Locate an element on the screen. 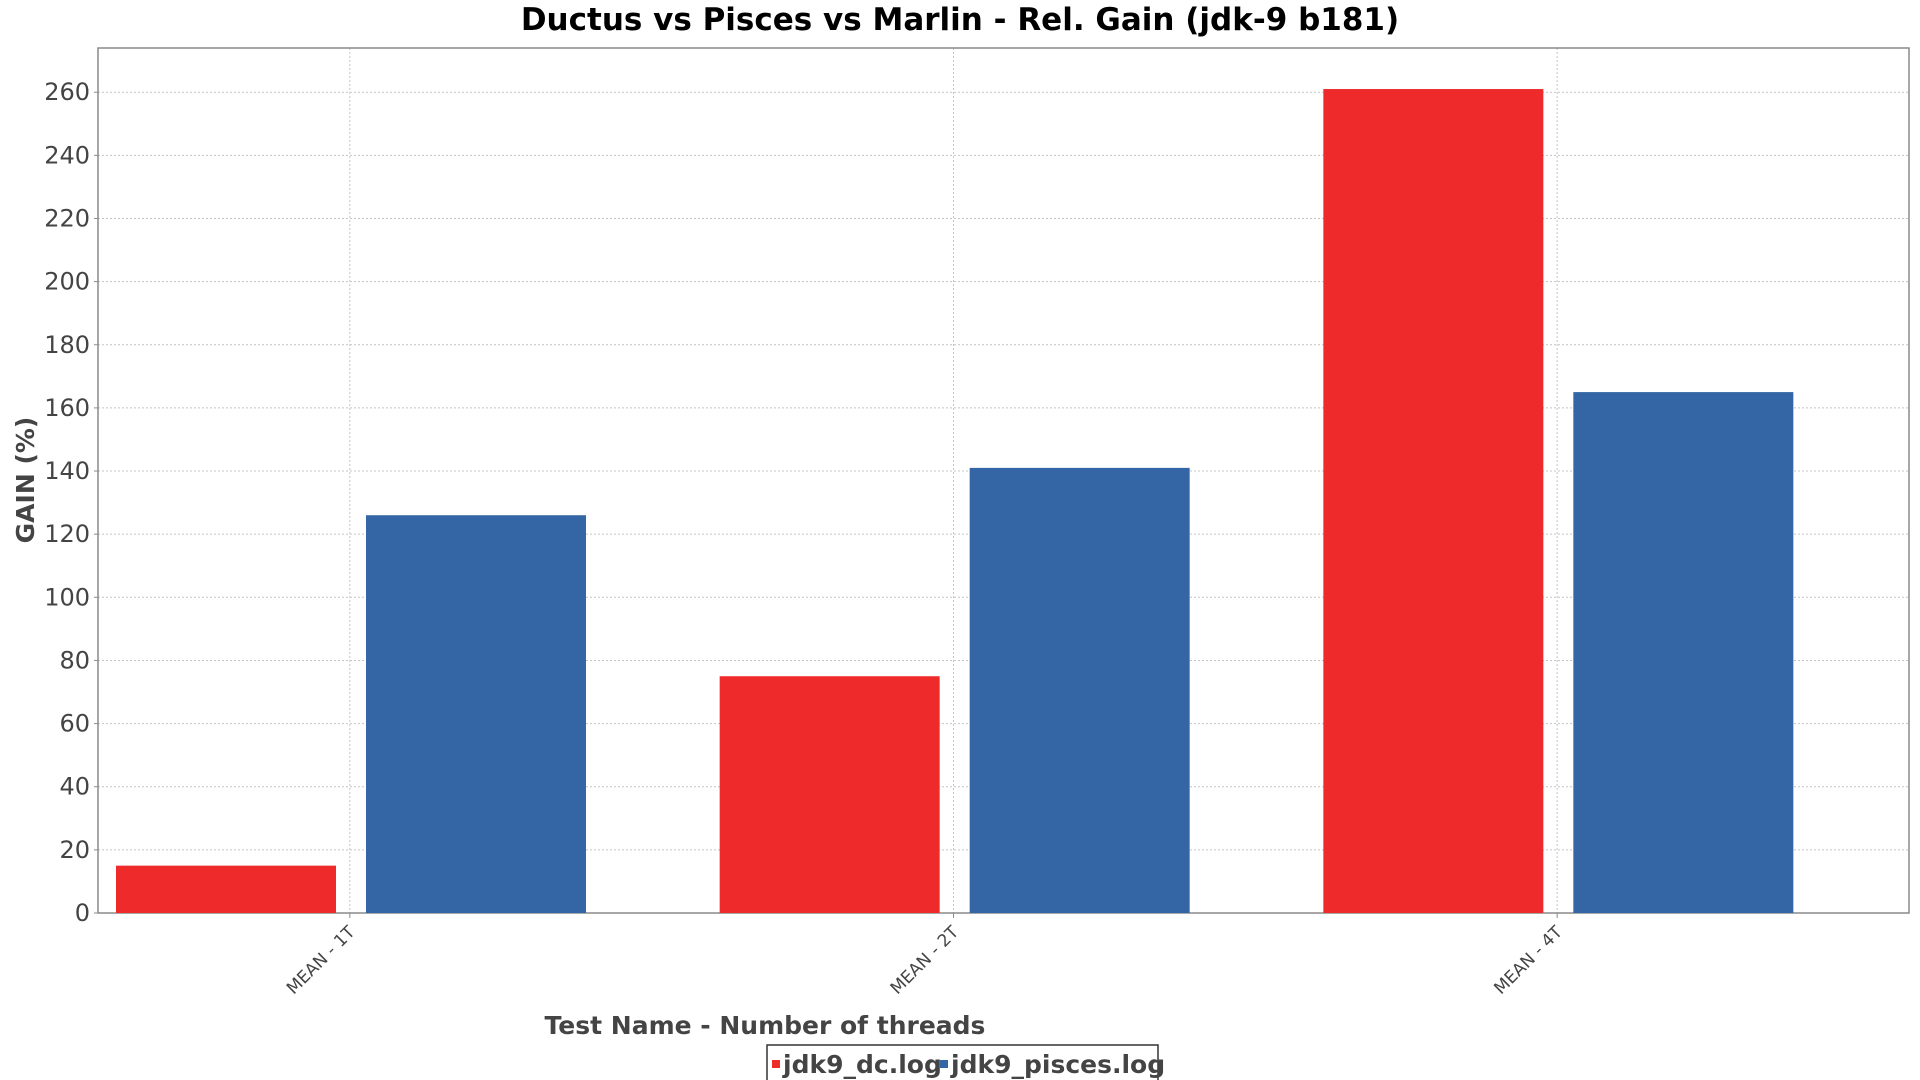  y-tick-label: 0 is located at coordinates (82, 913).